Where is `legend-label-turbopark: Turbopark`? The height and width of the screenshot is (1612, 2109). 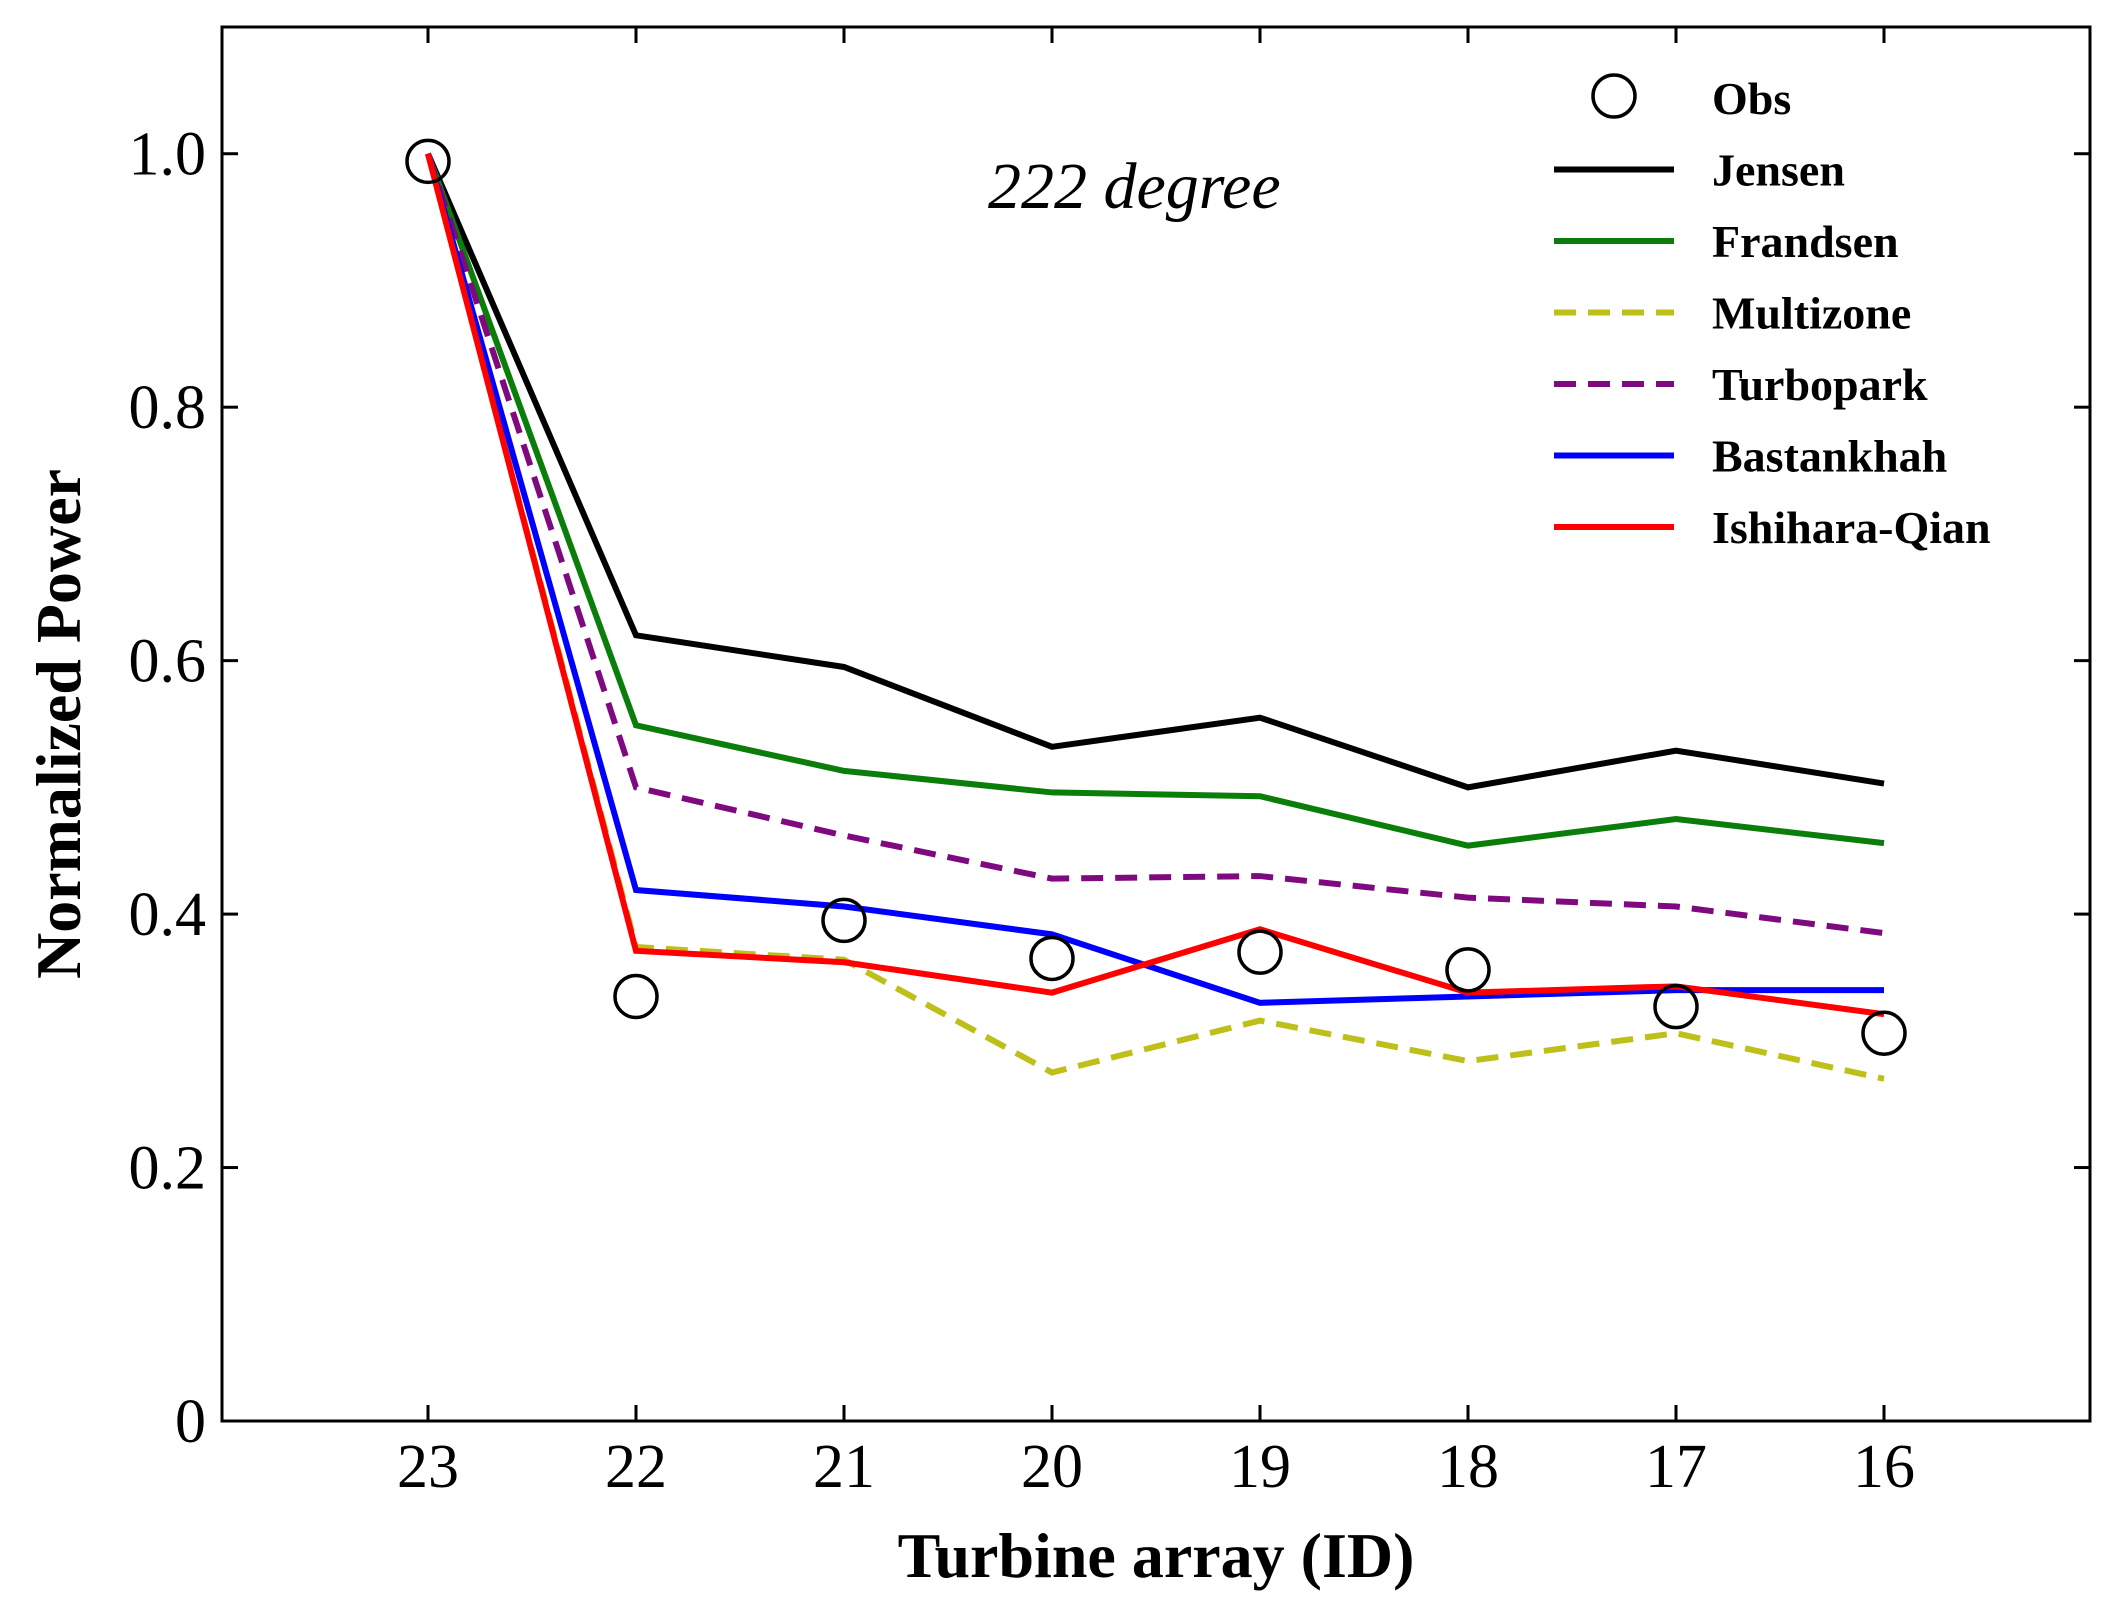 legend-label-turbopark: Turbopark is located at coordinates (1820, 384).